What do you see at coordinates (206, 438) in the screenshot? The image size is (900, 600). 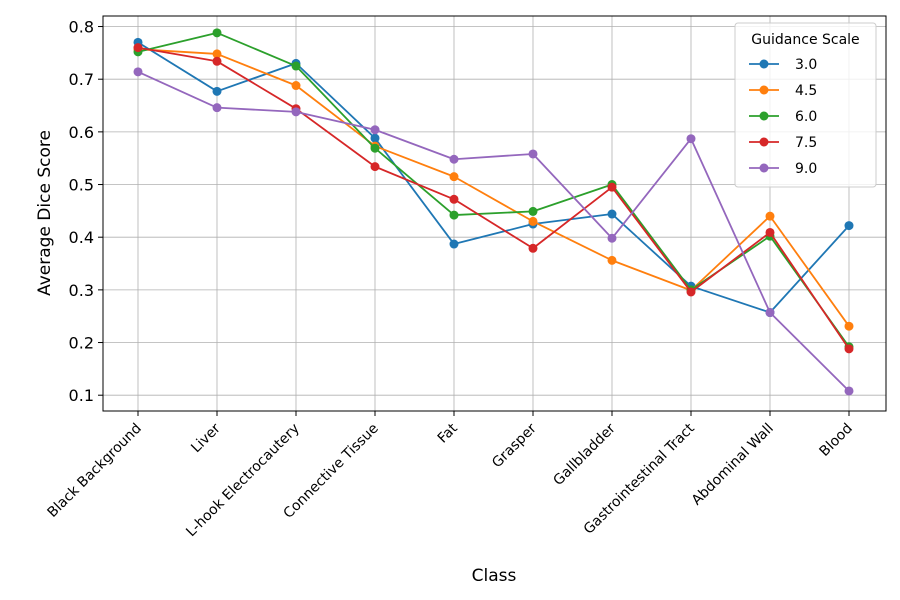 I see `x-tick-label: Liver` at bounding box center [206, 438].